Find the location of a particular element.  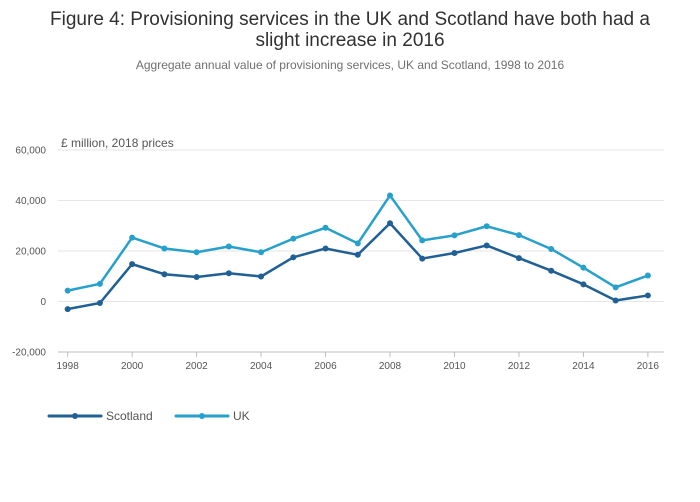

series-line-scotland is located at coordinates (358, 266).